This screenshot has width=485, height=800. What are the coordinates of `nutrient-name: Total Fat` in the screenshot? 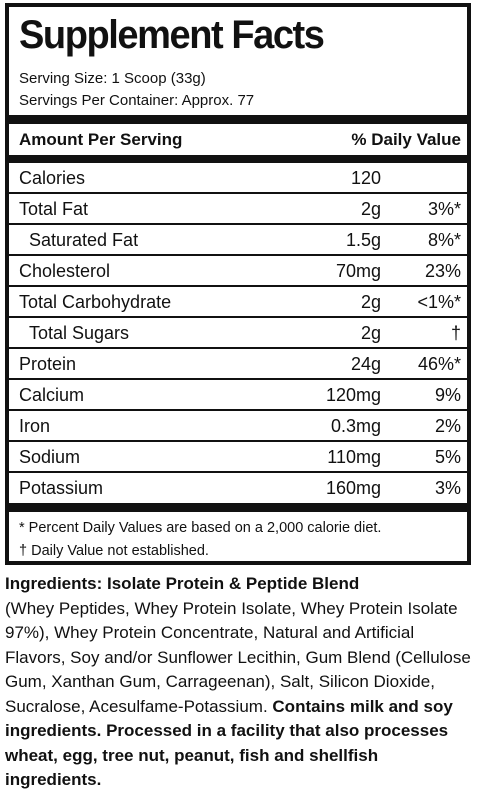 It's located at (54, 209).